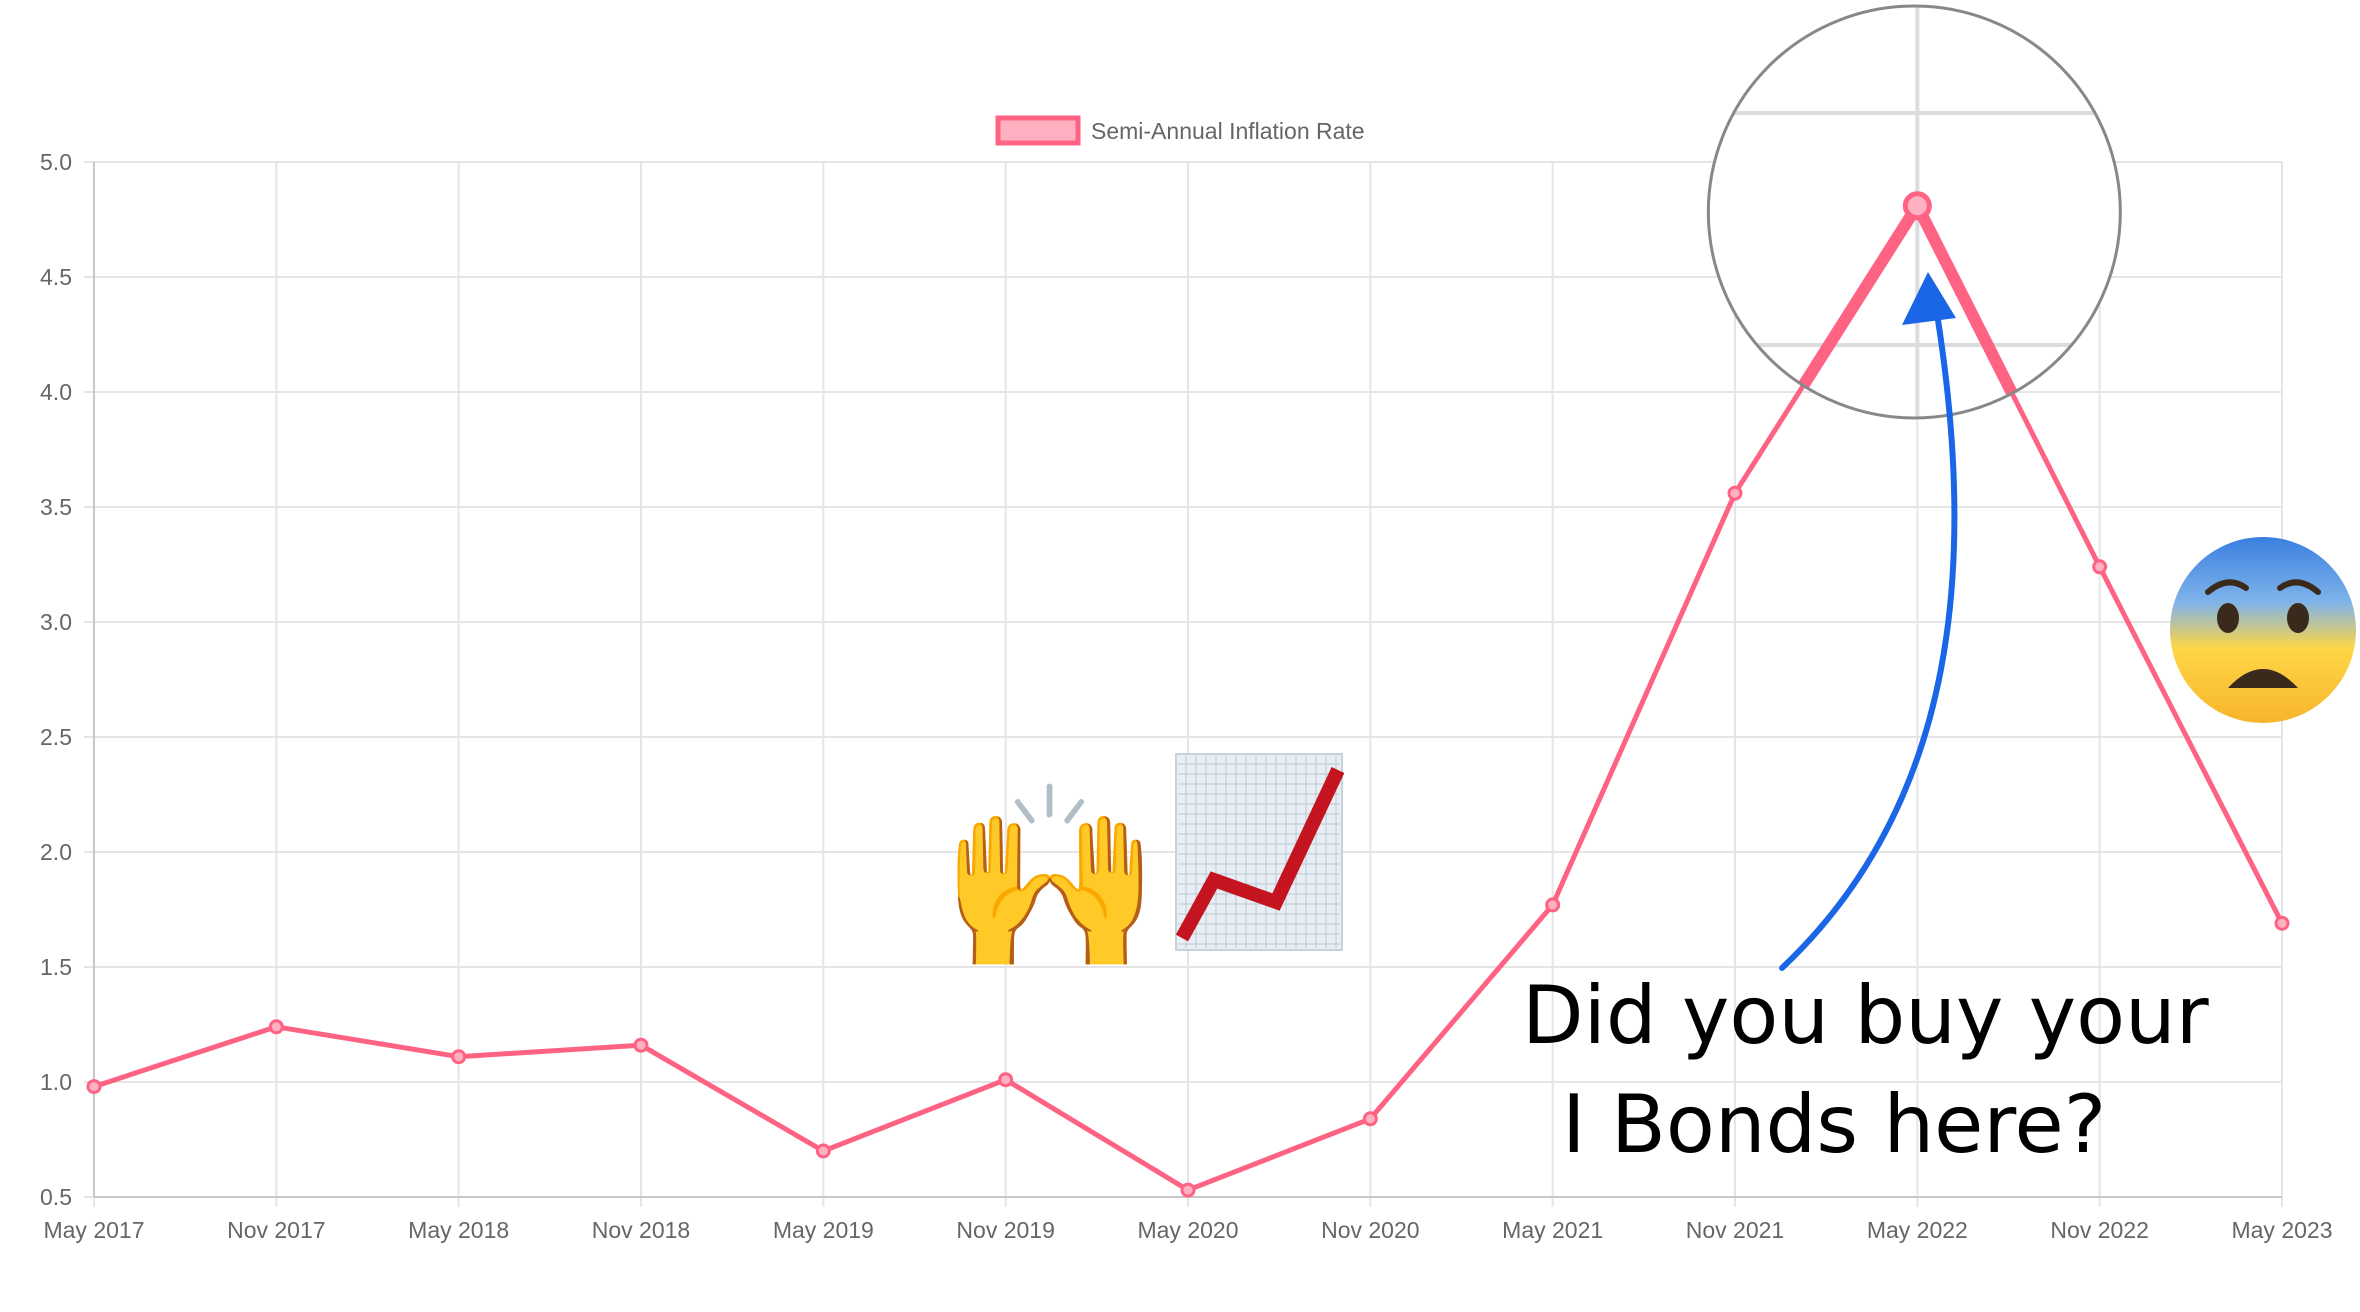 The width and height of the screenshot is (2360, 1312). What do you see at coordinates (56, 392) in the screenshot?
I see `y-tick-label: 4.0` at bounding box center [56, 392].